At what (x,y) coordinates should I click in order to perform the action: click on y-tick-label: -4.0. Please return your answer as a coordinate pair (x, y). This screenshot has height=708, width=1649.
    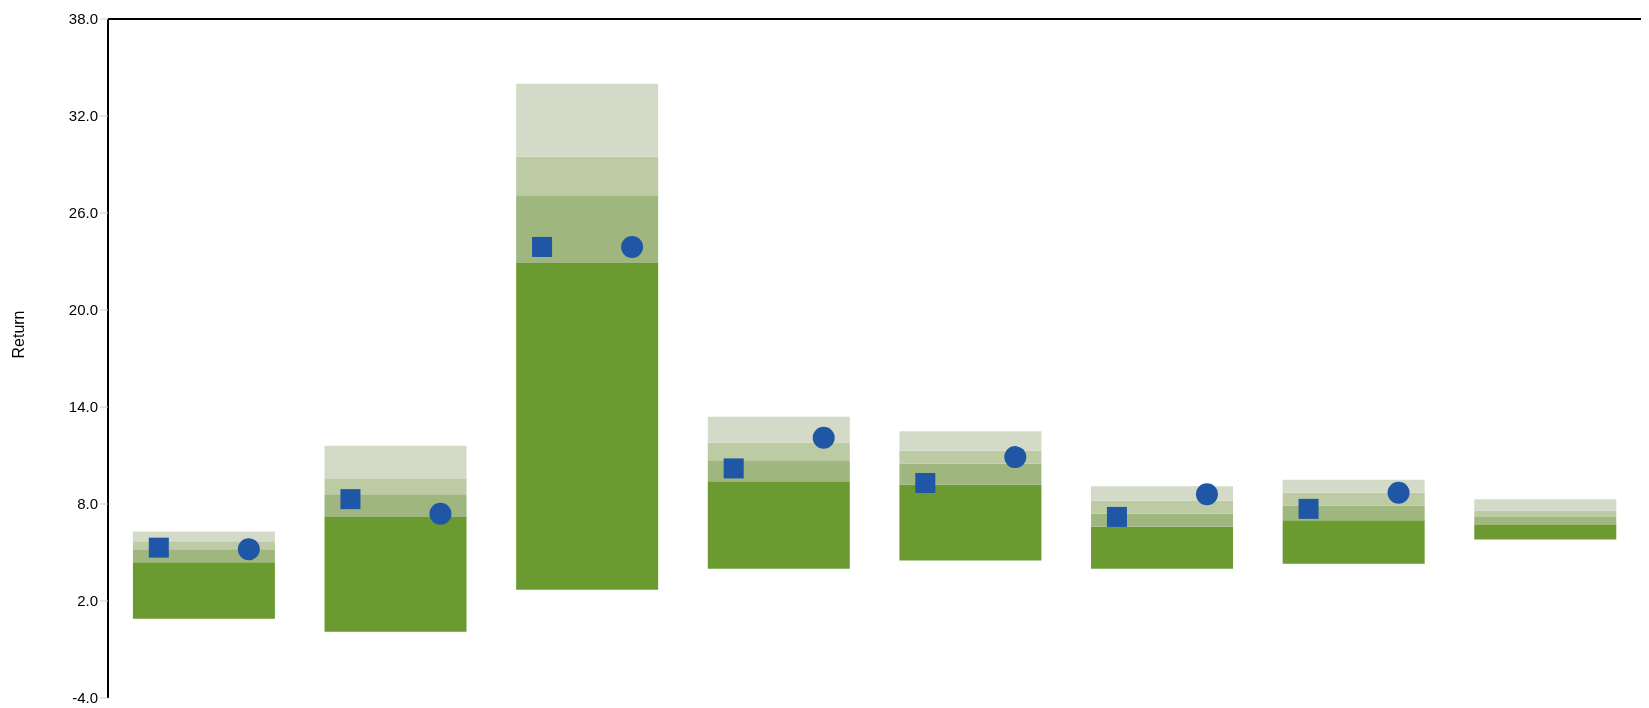
    Looking at the image, I should click on (85, 698).